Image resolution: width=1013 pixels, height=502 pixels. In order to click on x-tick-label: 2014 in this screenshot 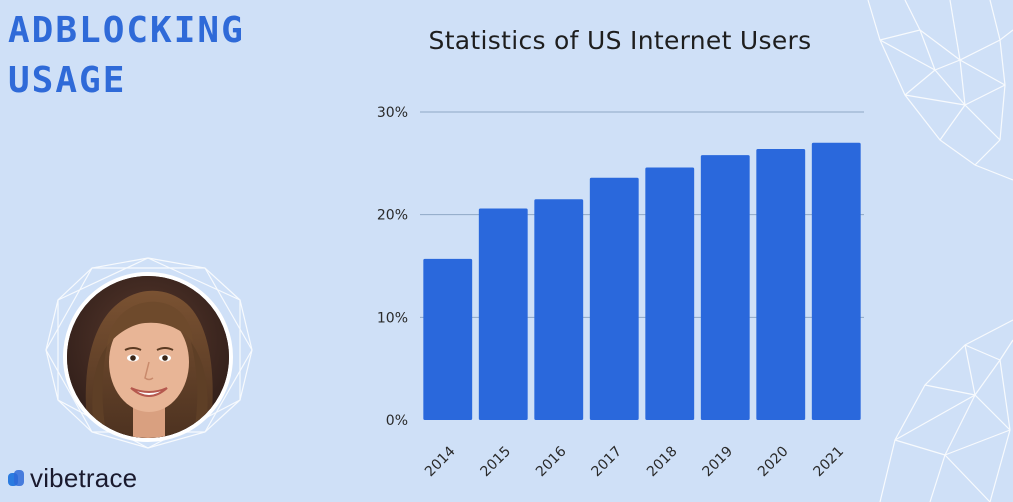, I will do `click(440, 461)`.